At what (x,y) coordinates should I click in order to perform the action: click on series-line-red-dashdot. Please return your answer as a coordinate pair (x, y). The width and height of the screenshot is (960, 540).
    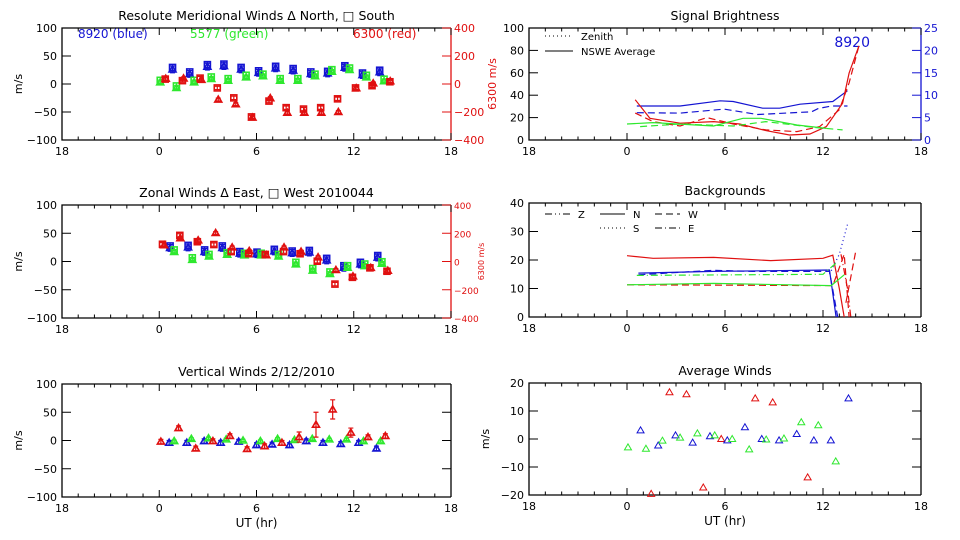
    Looking at the image, I should click on (846, 286).